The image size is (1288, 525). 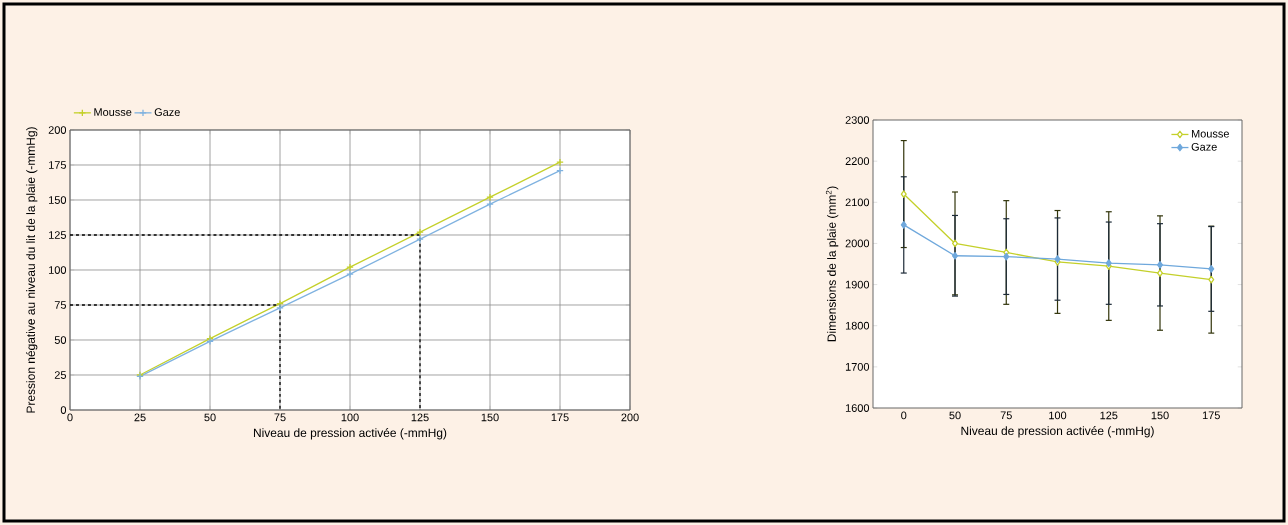 What do you see at coordinates (857, 202) in the screenshot?
I see `y-tick-label: 2100` at bounding box center [857, 202].